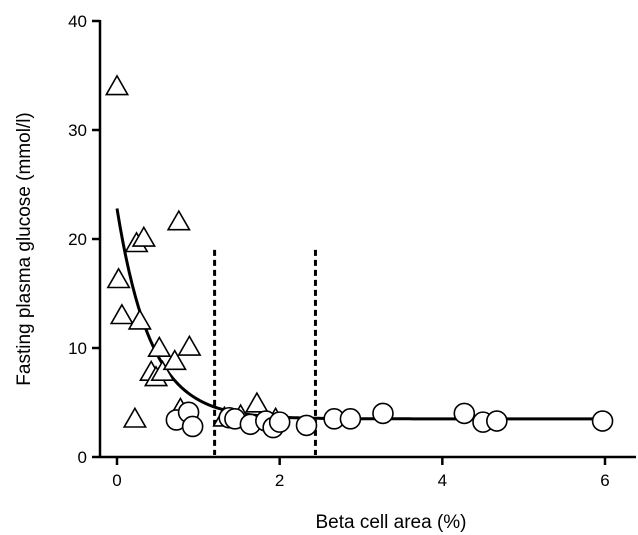 The image size is (638, 535). What do you see at coordinates (77, 21) in the screenshot?
I see `y-tick-label: 40` at bounding box center [77, 21].